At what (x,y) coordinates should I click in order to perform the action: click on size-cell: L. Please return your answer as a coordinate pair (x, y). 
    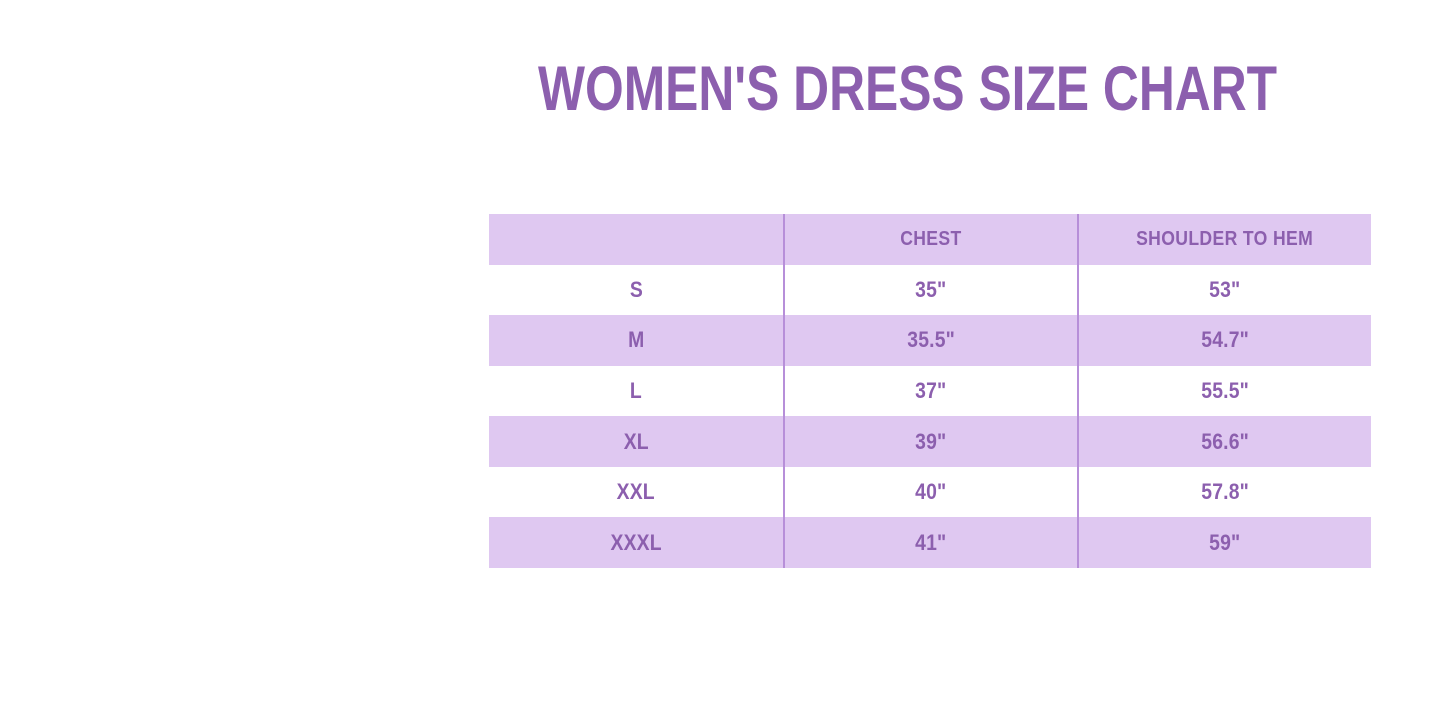
    Looking at the image, I should click on (635, 390).